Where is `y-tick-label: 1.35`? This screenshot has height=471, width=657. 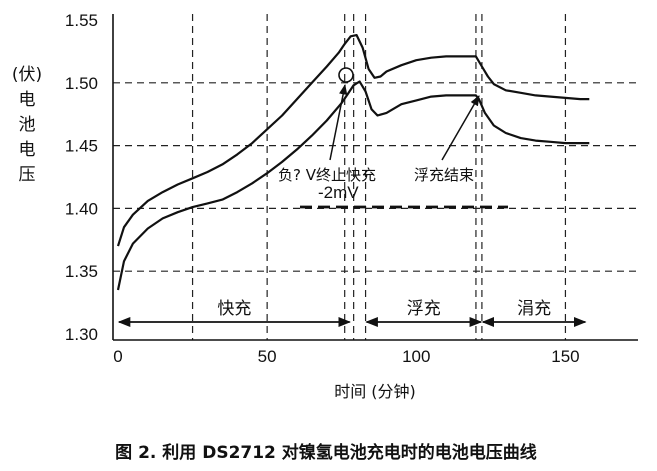 y-tick-label: 1.35 is located at coordinates (81, 271).